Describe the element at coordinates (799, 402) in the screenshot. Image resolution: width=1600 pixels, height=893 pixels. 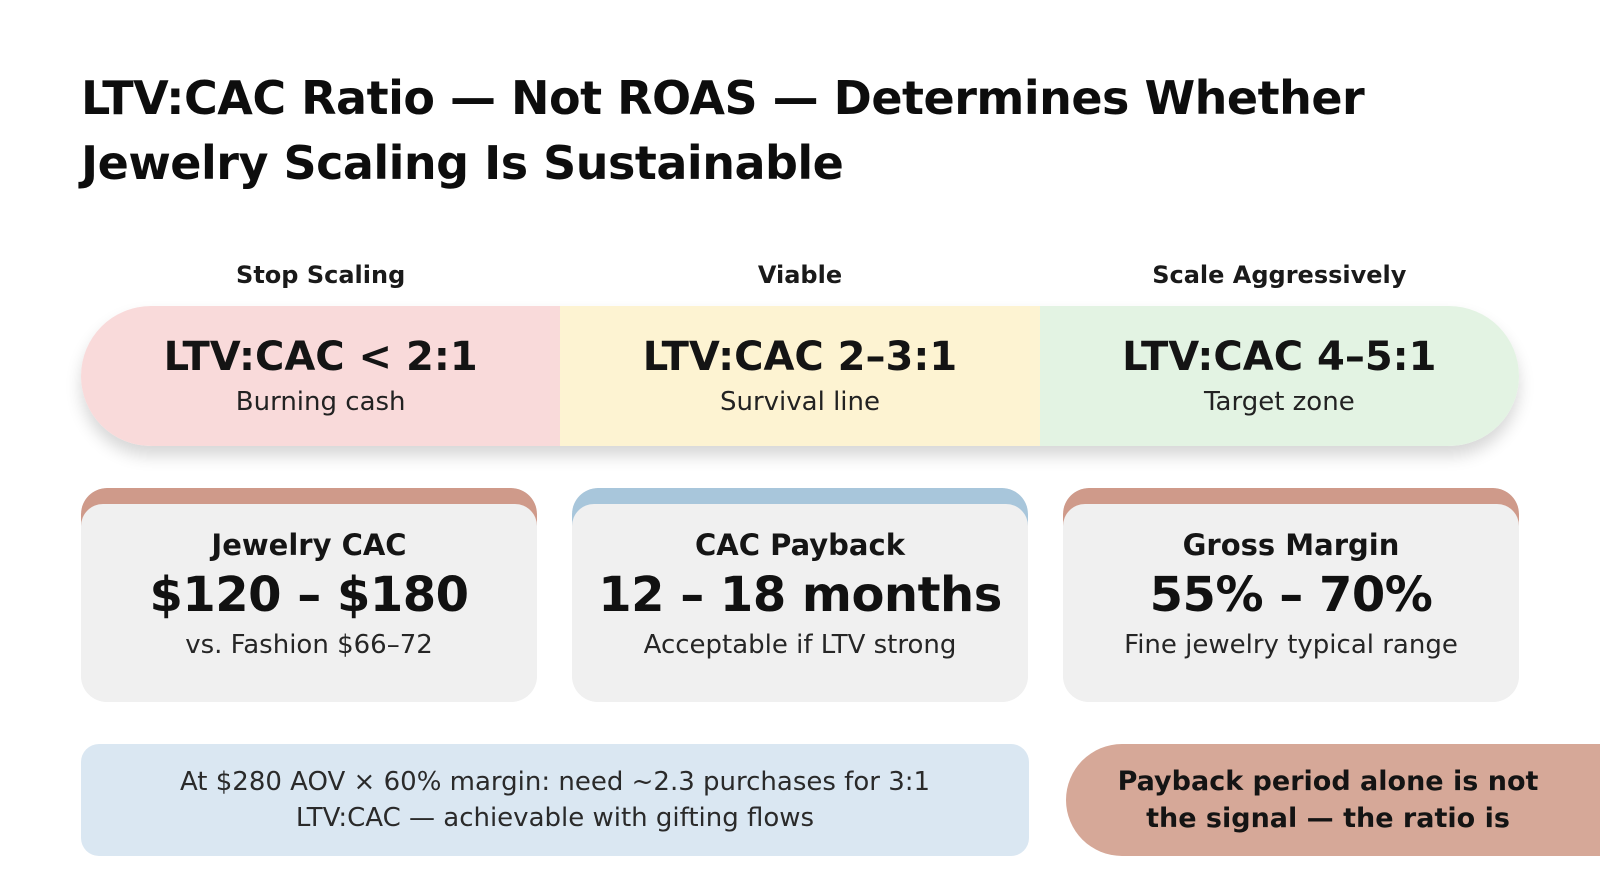
I see `zone-description: Survival line` at that location.